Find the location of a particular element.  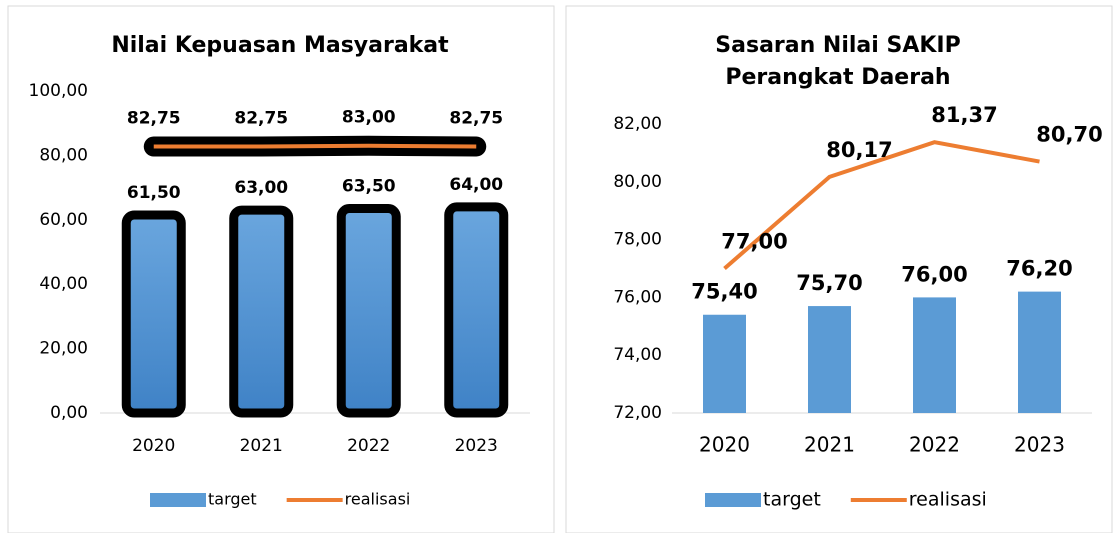

data-label: 61,50 is located at coordinates (154, 193).